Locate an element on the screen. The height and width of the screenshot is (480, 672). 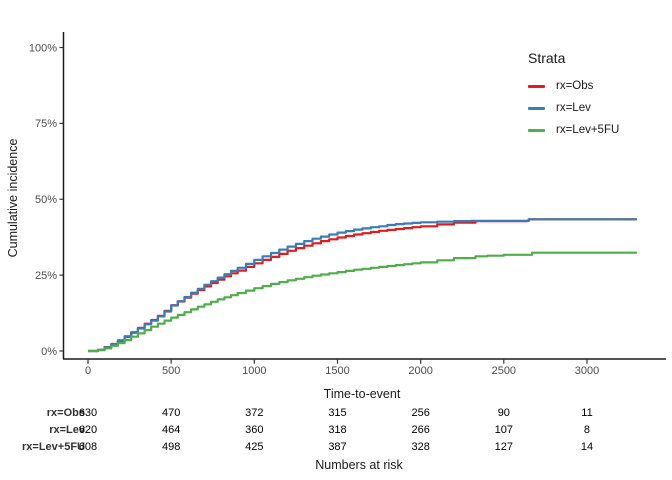
legend-item-rx-lev-5fu: rx=Lev+5FU is located at coordinates (573, 130).